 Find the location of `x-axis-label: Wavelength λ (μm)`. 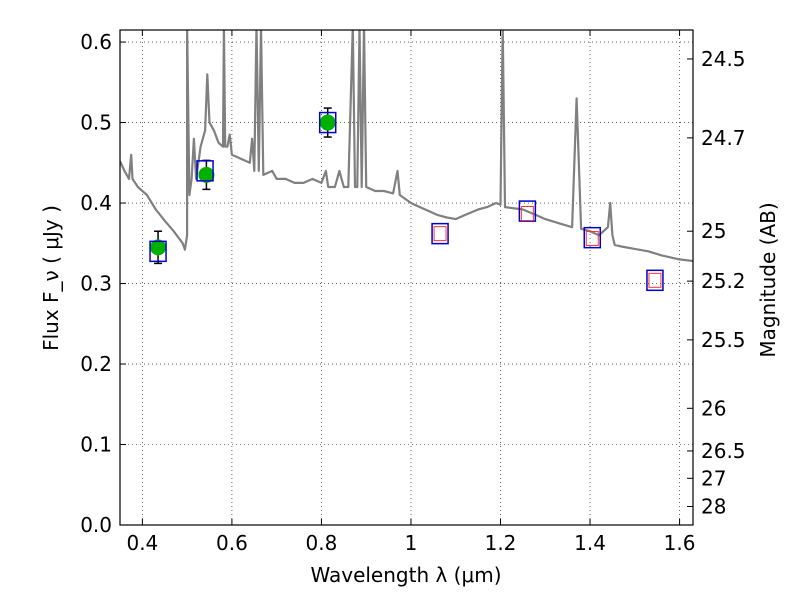

x-axis-label: Wavelength λ (μm) is located at coordinates (405, 575).